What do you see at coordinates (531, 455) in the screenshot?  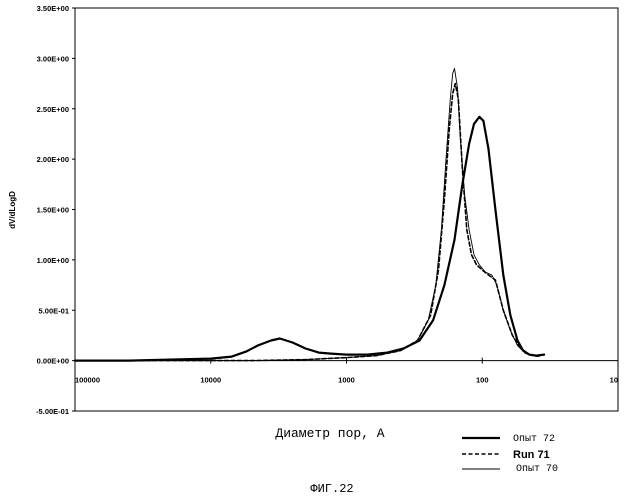 I see `legend-label-2: Run 71` at bounding box center [531, 455].